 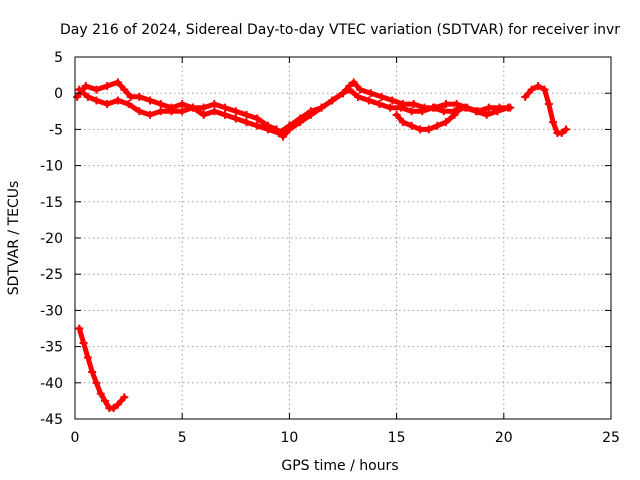 I want to click on x-tick-label: 20, so click(x=504, y=438).